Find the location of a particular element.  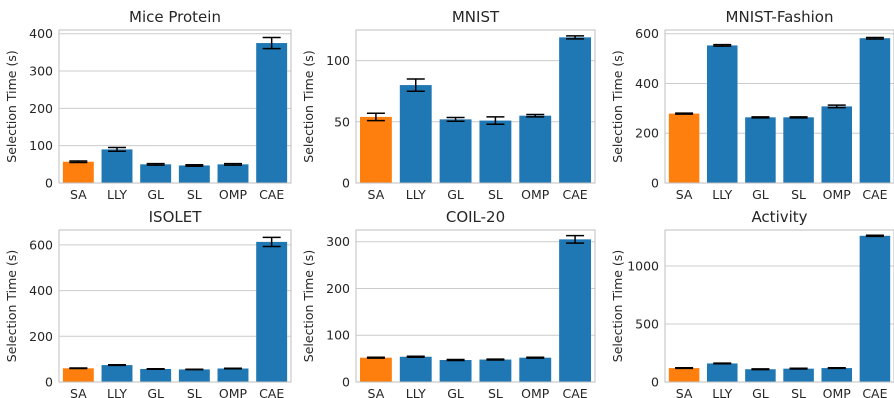

y-tick-label: 300 is located at coordinates (338, 241).